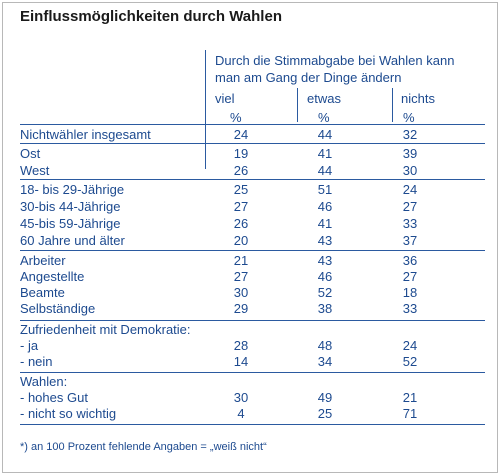 The width and height of the screenshot is (500, 475). Describe the element at coordinates (308, 77) in the screenshot. I see `header-line-2: man am Gang der Dinge ändern` at that location.